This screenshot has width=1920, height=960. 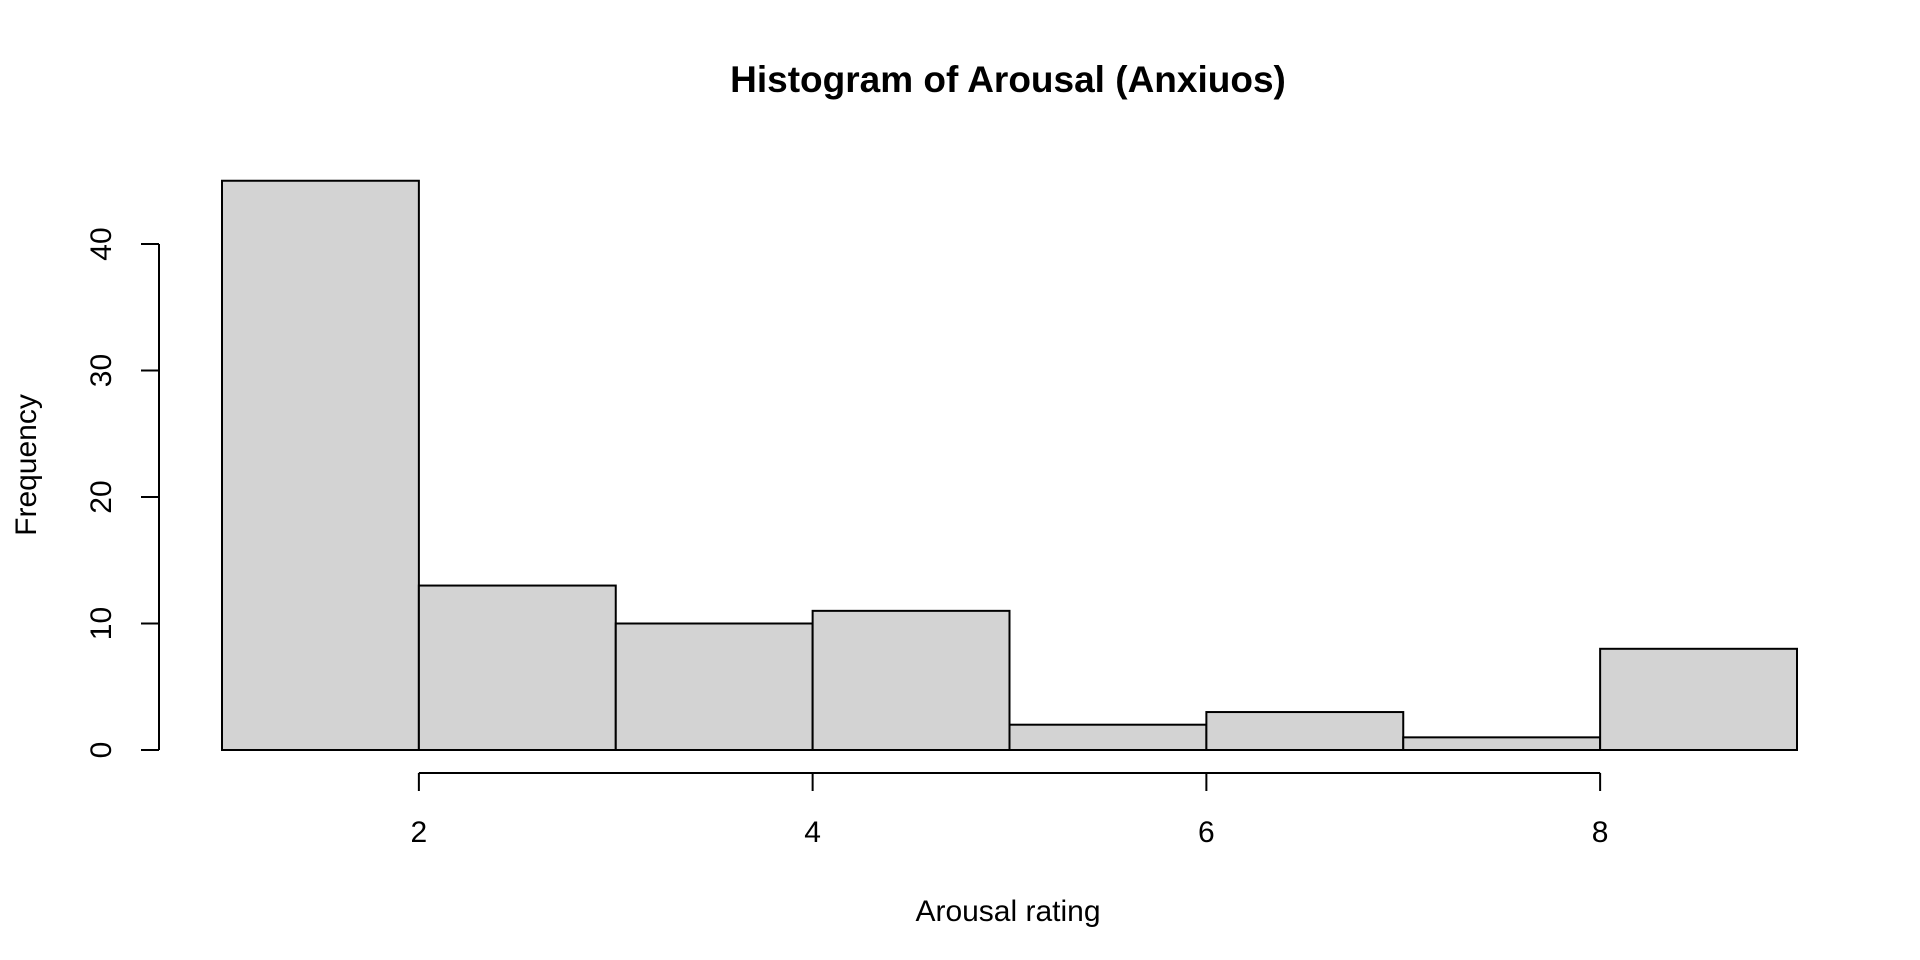 I want to click on x-tick-label: 2, so click(x=419, y=832).